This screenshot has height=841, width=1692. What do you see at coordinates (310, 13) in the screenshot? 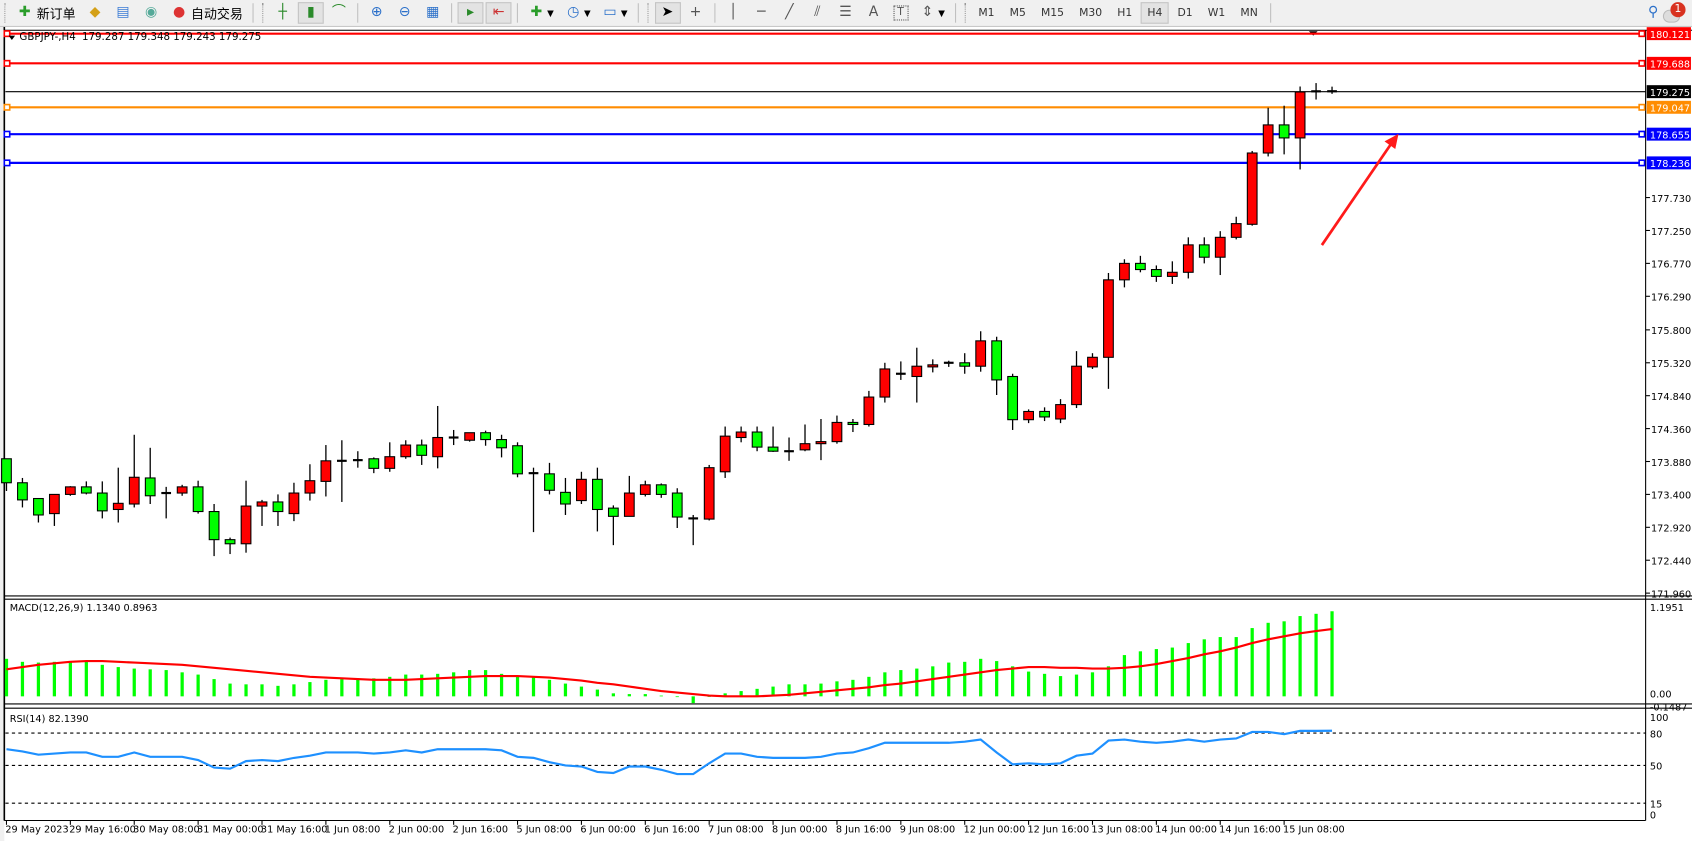
I see `candlestick-chart-button: ▮` at bounding box center [310, 13].